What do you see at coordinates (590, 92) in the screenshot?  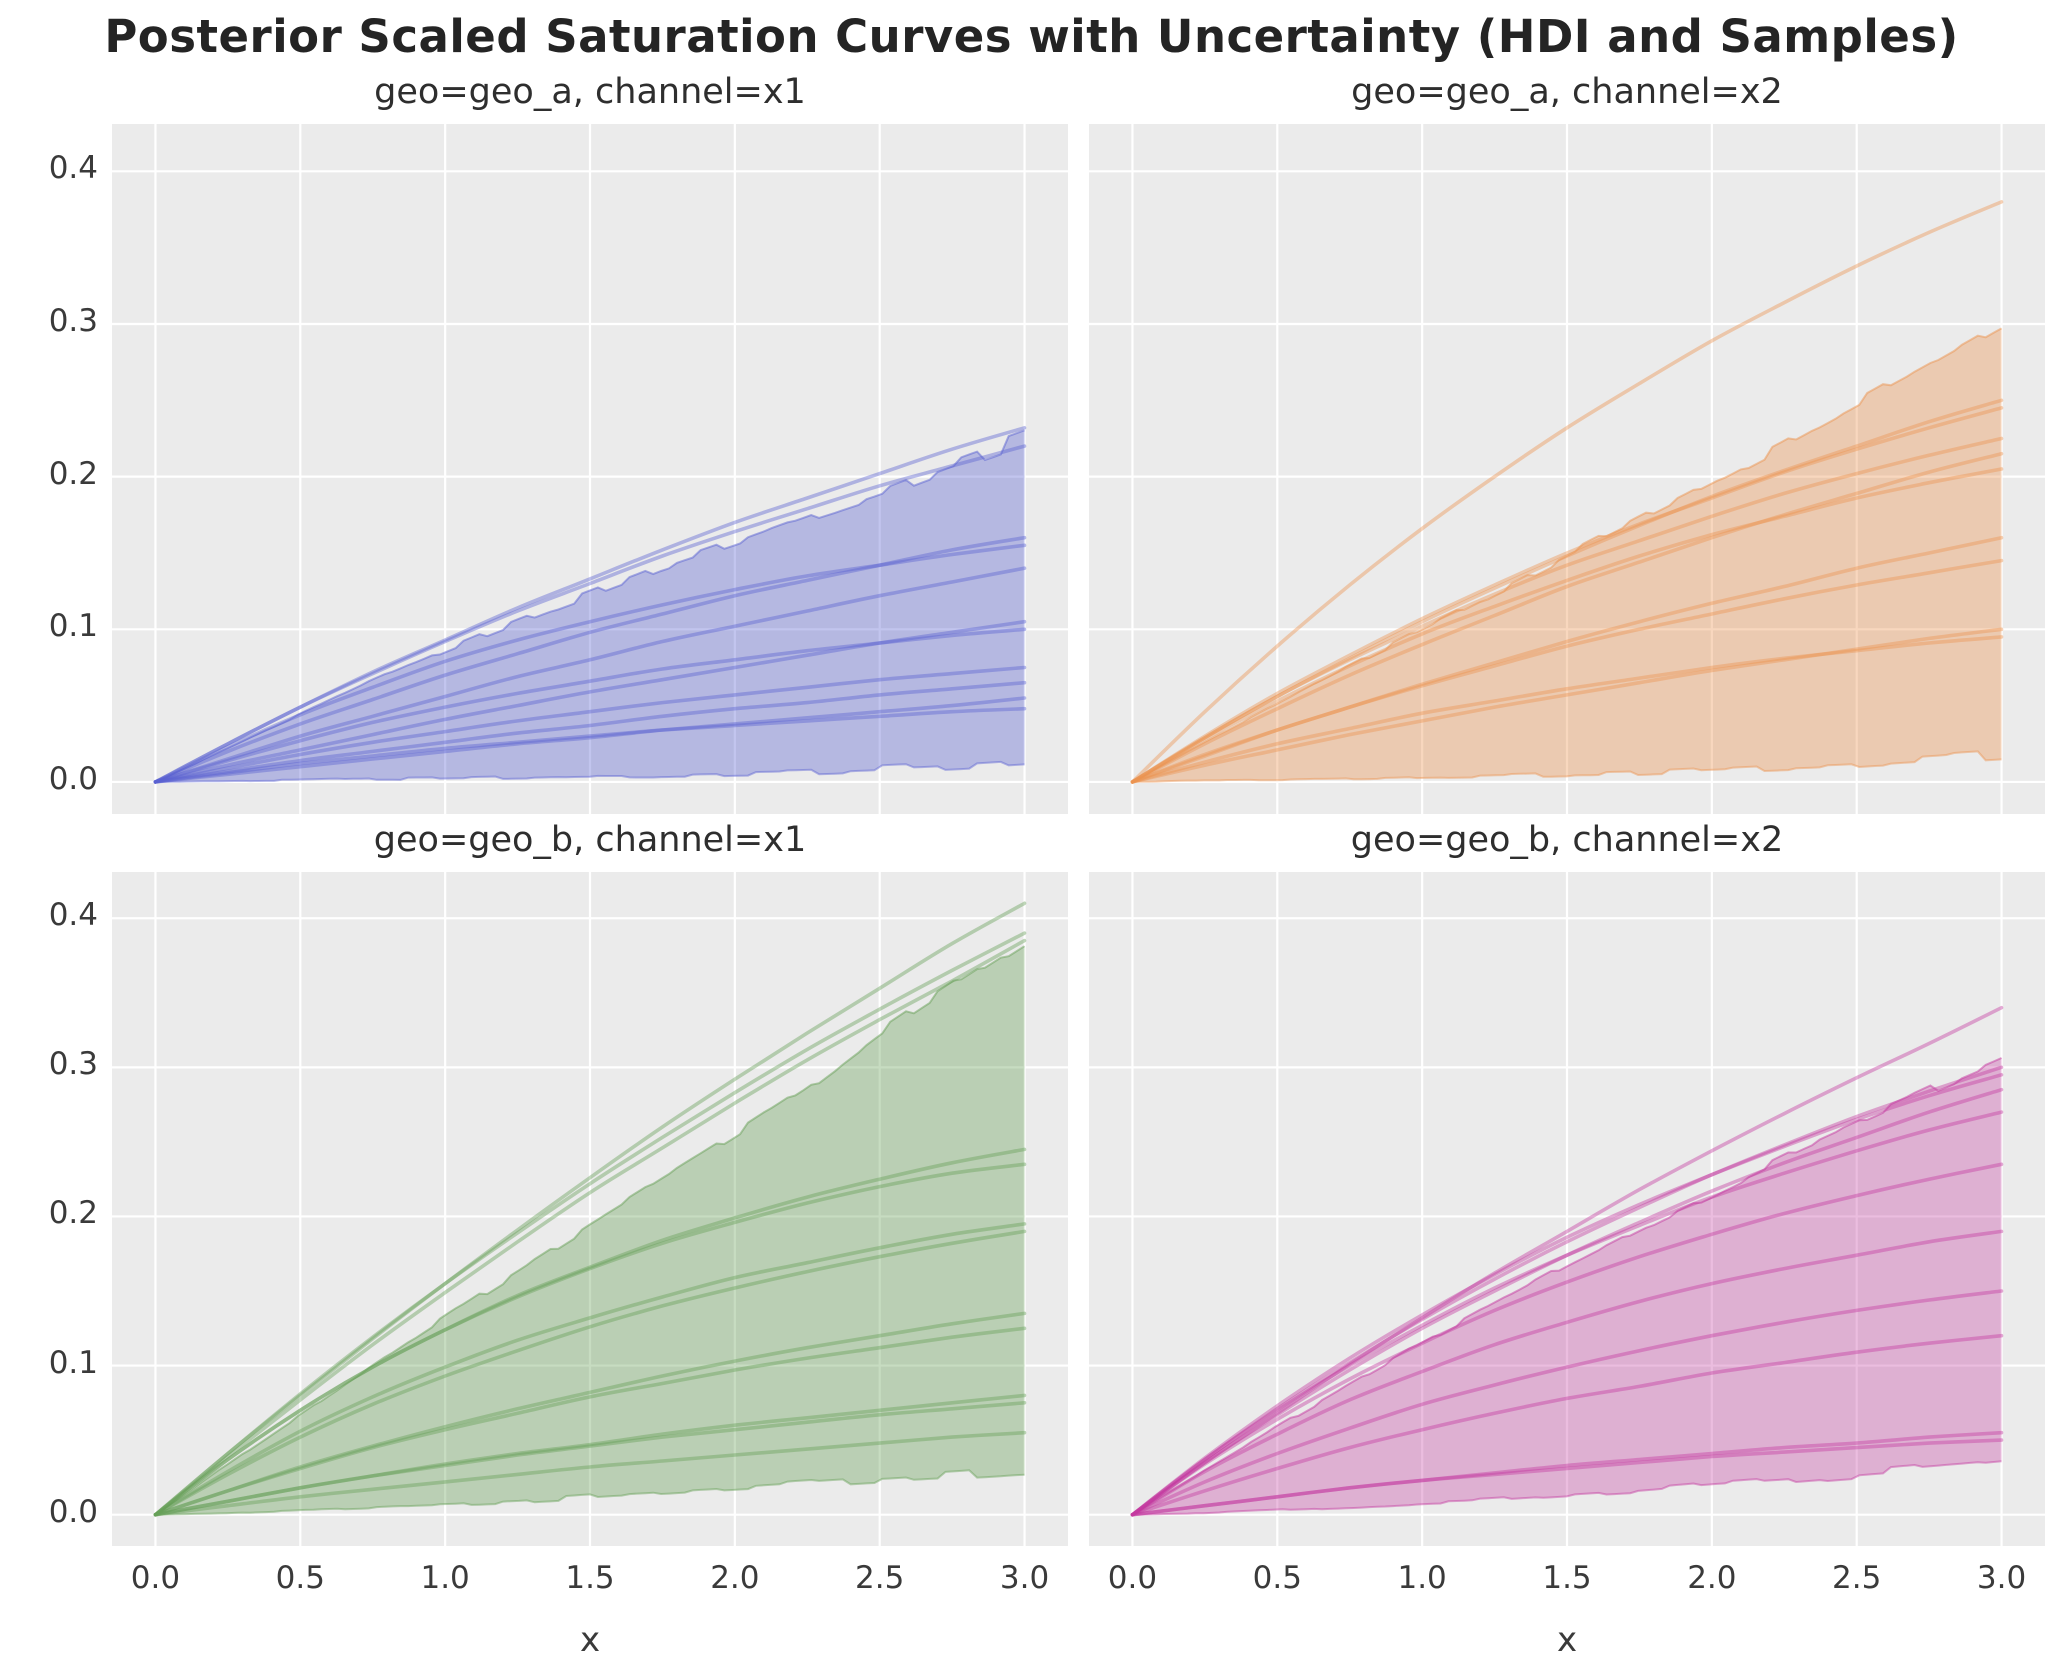 I see `subplot-title-geo-a-x1: geo=geo_a, channel=x1` at bounding box center [590, 92].